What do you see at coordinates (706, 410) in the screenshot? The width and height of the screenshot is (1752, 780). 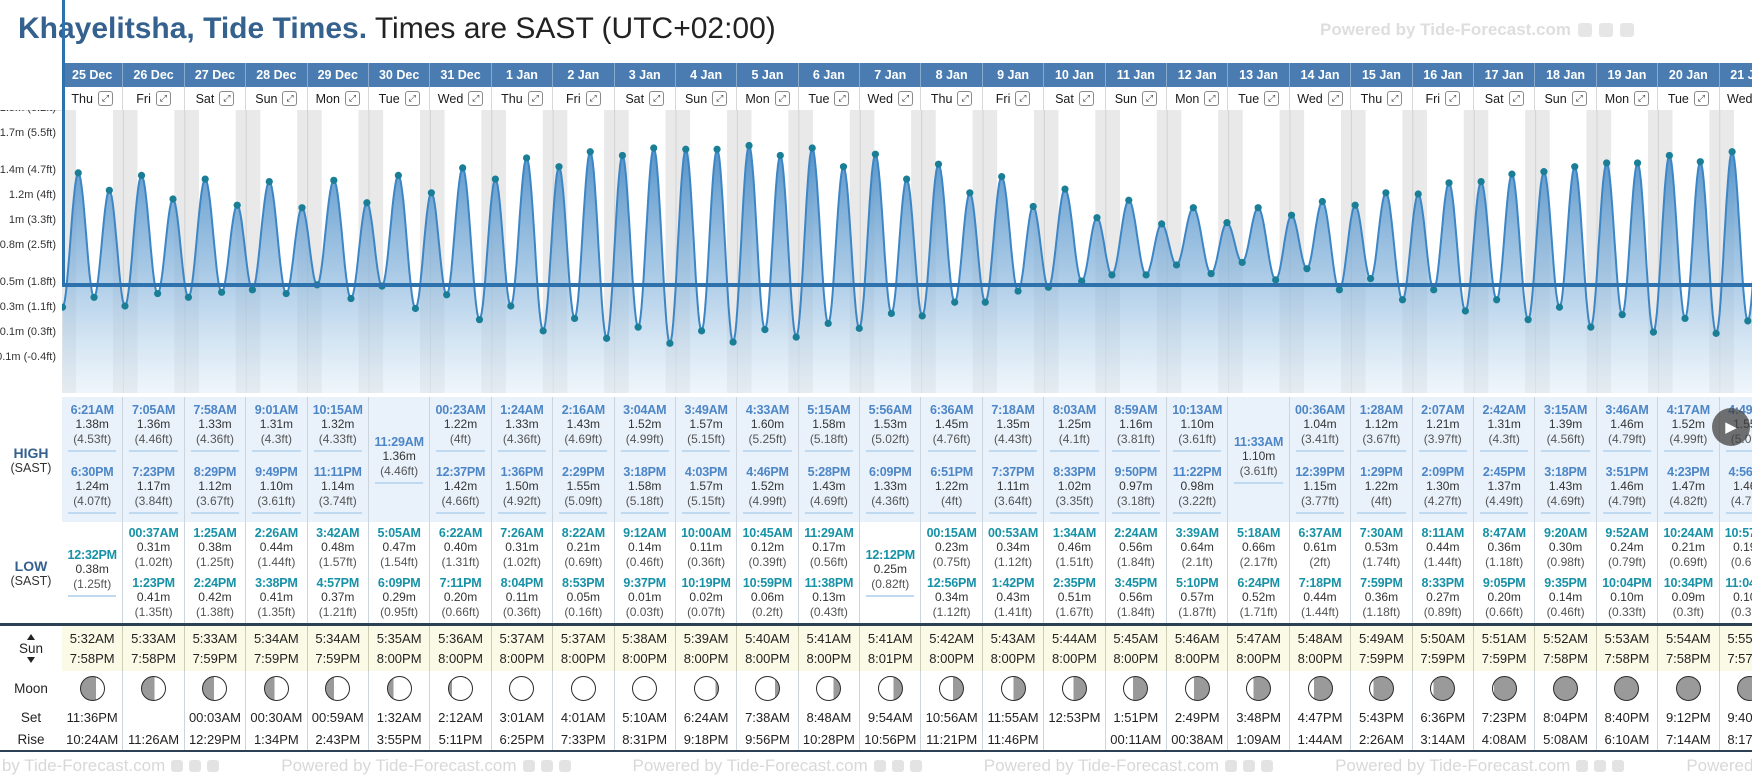 I see `tide-time: 3:49AM` at bounding box center [706, 410].